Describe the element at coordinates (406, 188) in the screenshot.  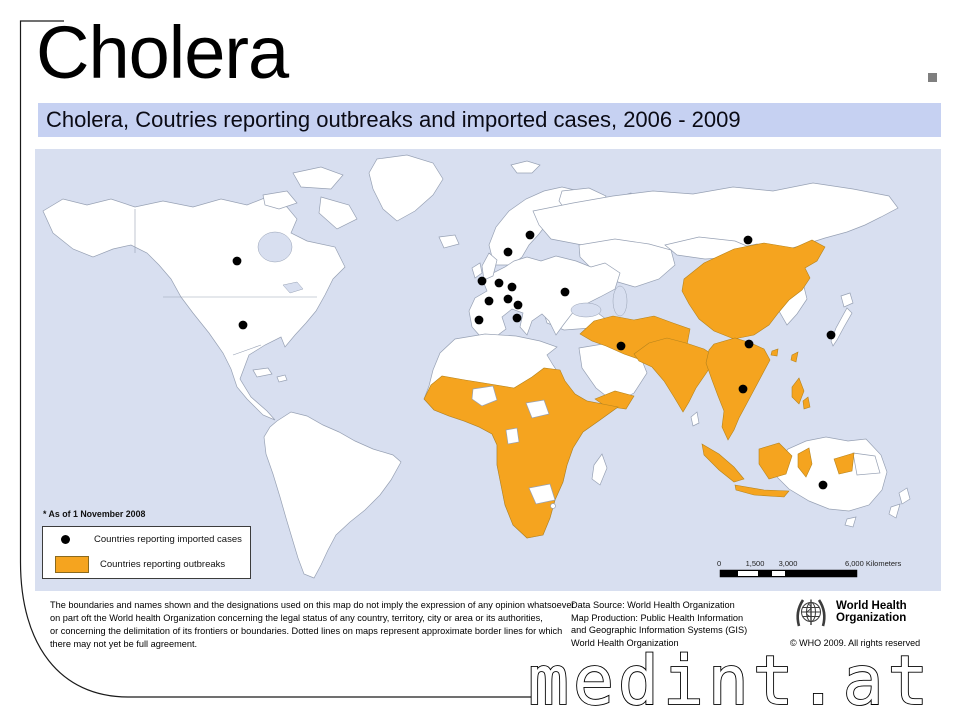
I see `land-greenland` at that location.